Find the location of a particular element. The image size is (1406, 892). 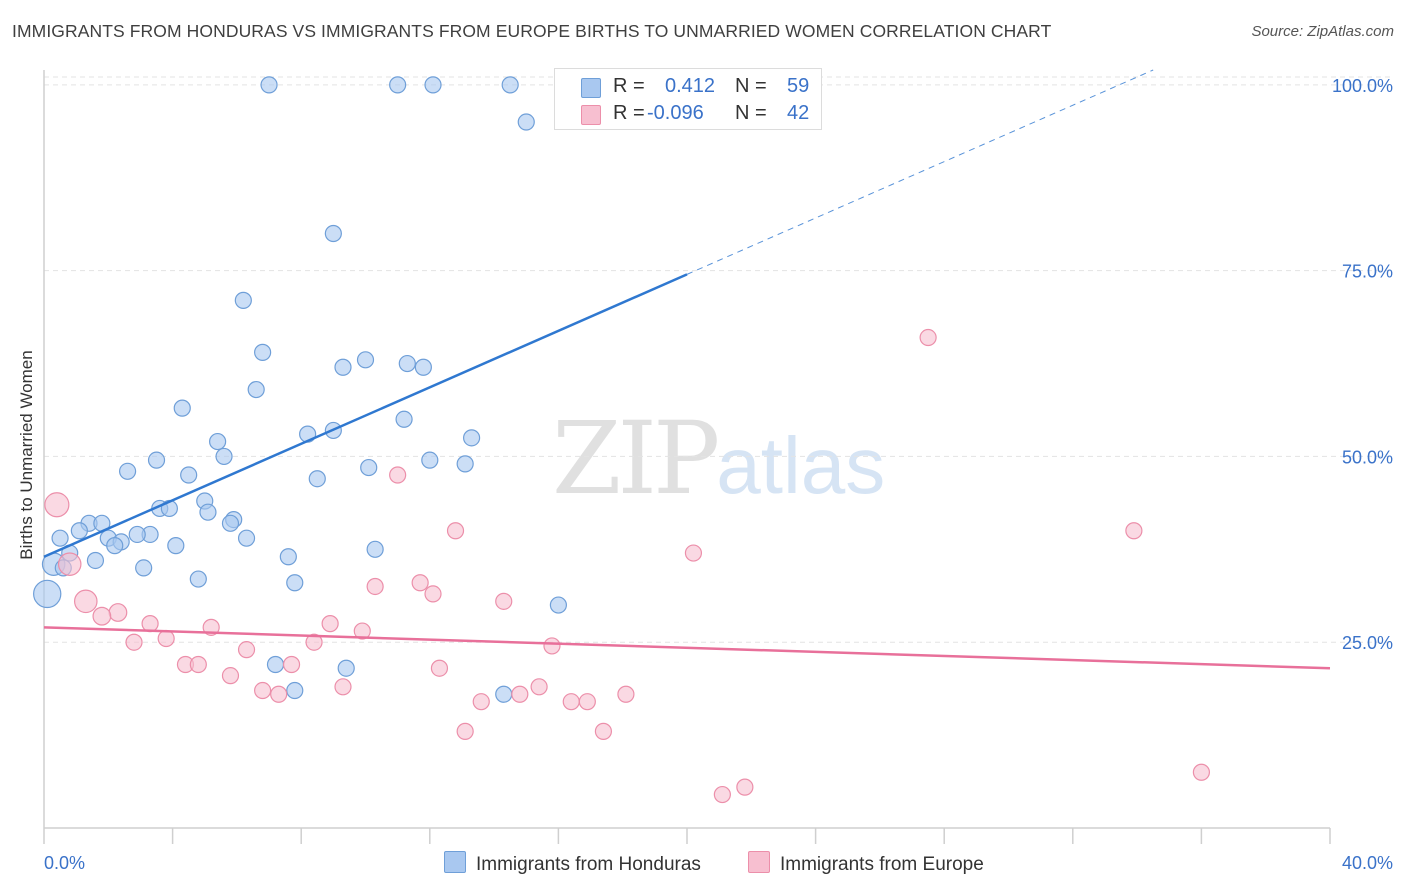

europe-legend-swatch is located at coordinates (759, 862).